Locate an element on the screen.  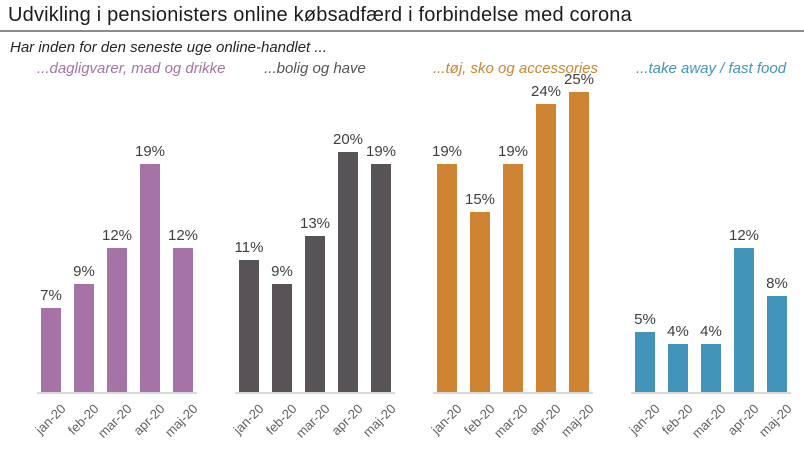
plot-area: 19% 15% 19% 24% 25% is located at coordinates (513, 232).